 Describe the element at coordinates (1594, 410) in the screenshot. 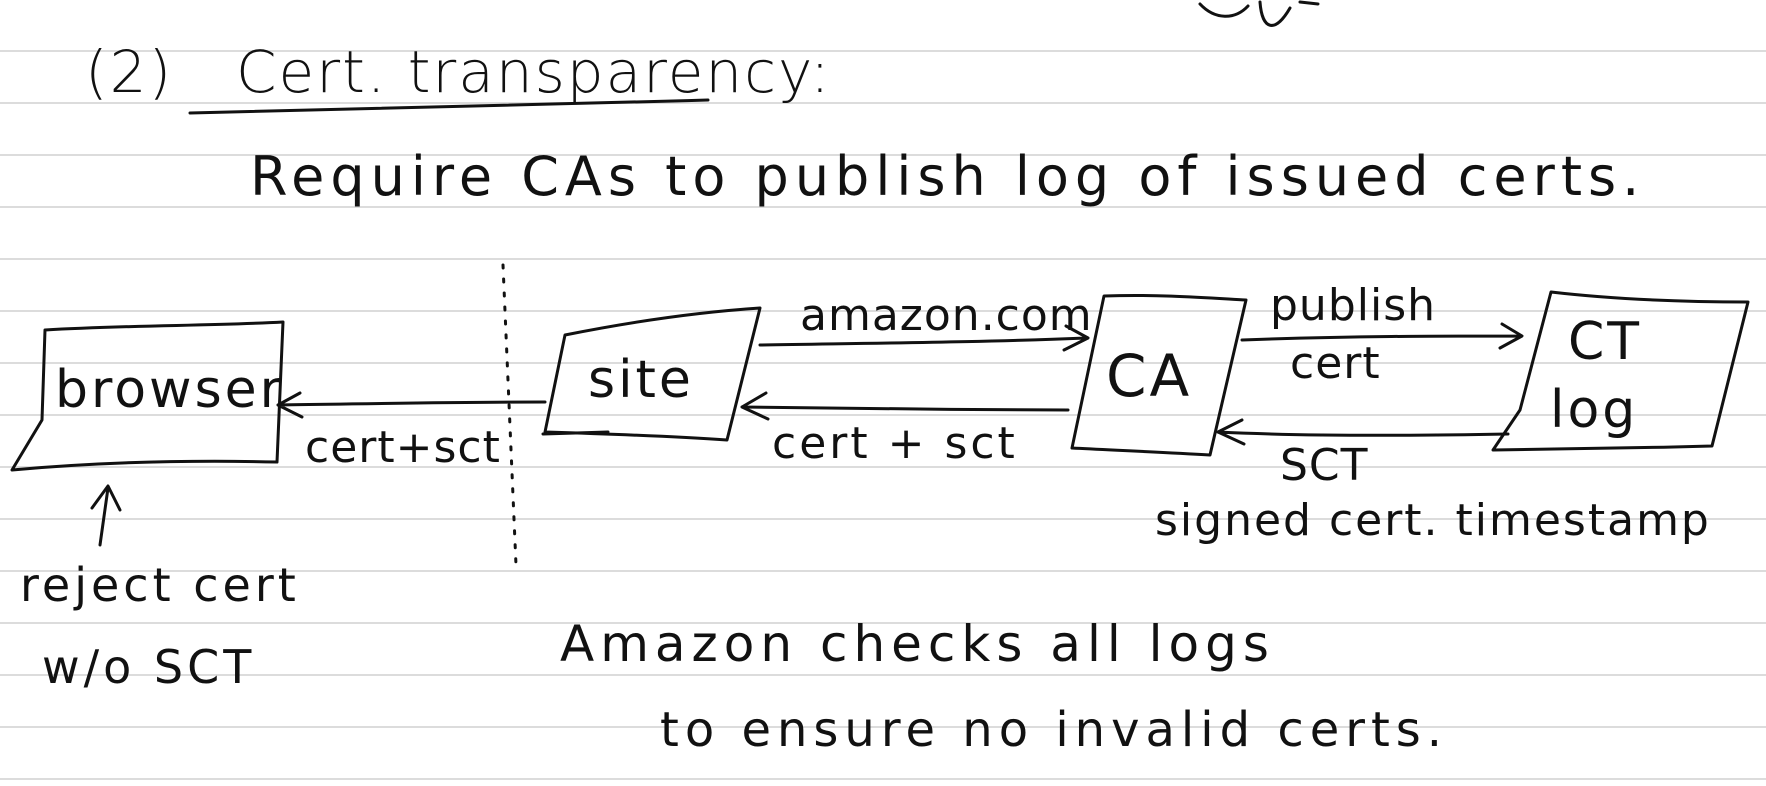

I see `ct-log-label-line2: log` at that location.